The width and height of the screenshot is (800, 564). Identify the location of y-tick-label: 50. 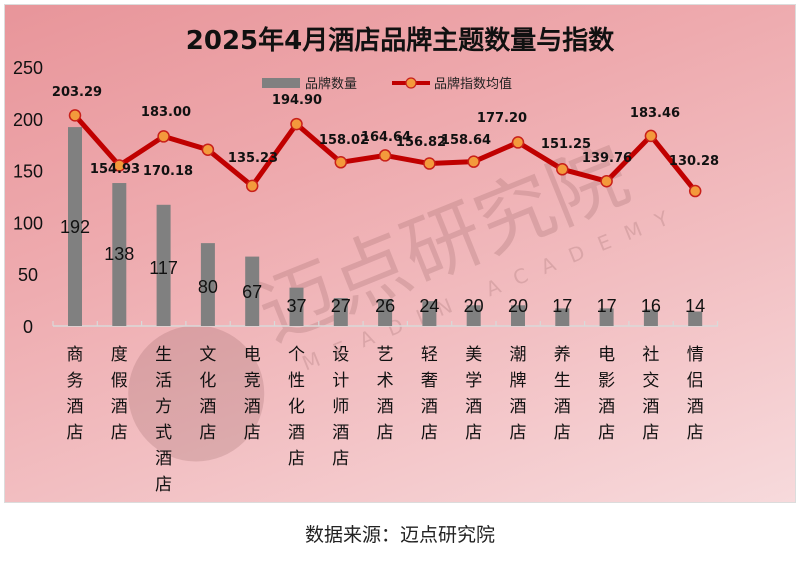
(28, 275).